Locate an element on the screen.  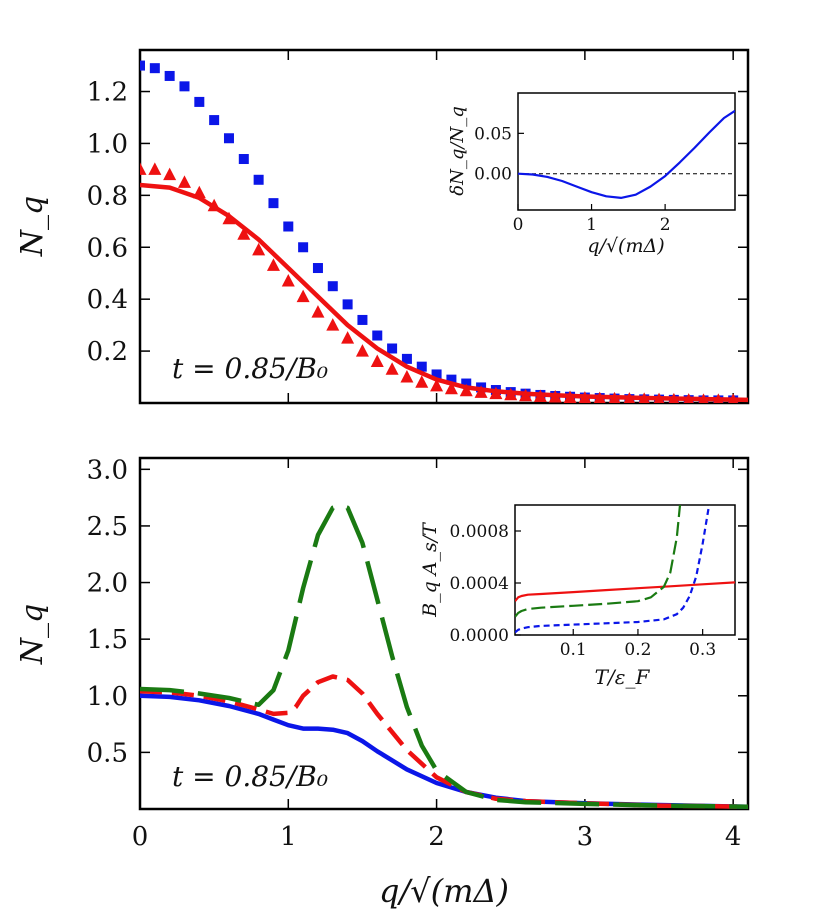
bottom-inset-y-tick-label: 0.0000 is located at coordinates (479, 636).